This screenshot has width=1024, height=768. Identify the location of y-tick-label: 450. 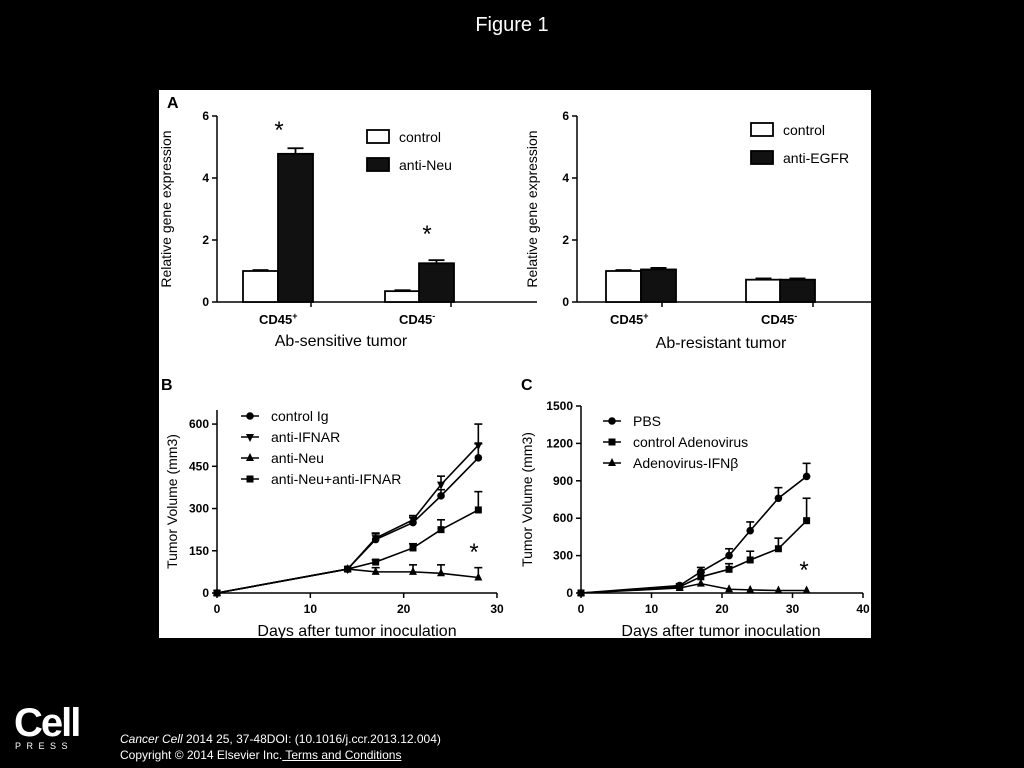
(199, 466).